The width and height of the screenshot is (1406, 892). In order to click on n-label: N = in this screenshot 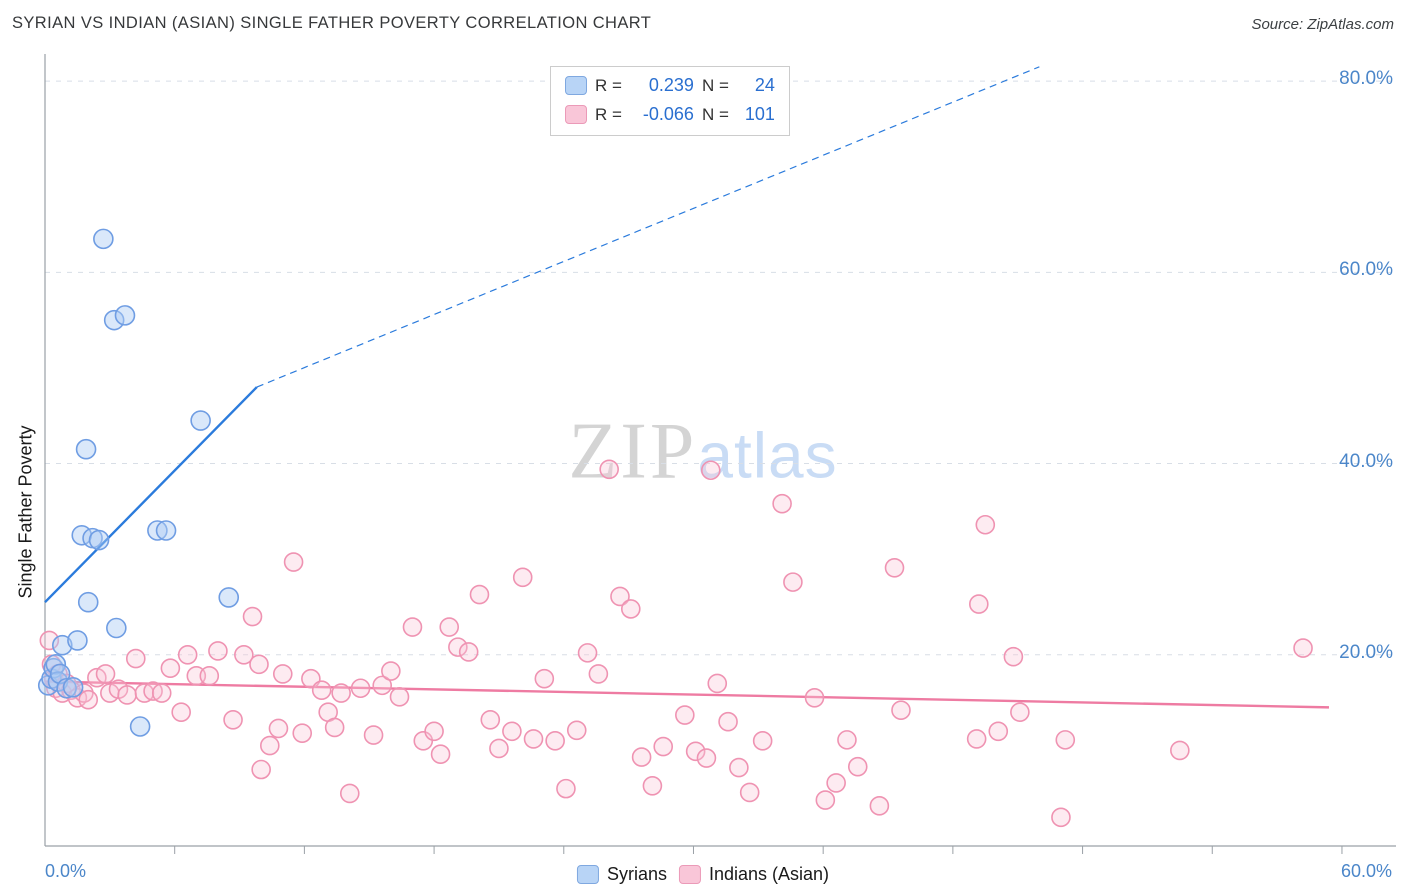, I will do `click(715, 114)`.